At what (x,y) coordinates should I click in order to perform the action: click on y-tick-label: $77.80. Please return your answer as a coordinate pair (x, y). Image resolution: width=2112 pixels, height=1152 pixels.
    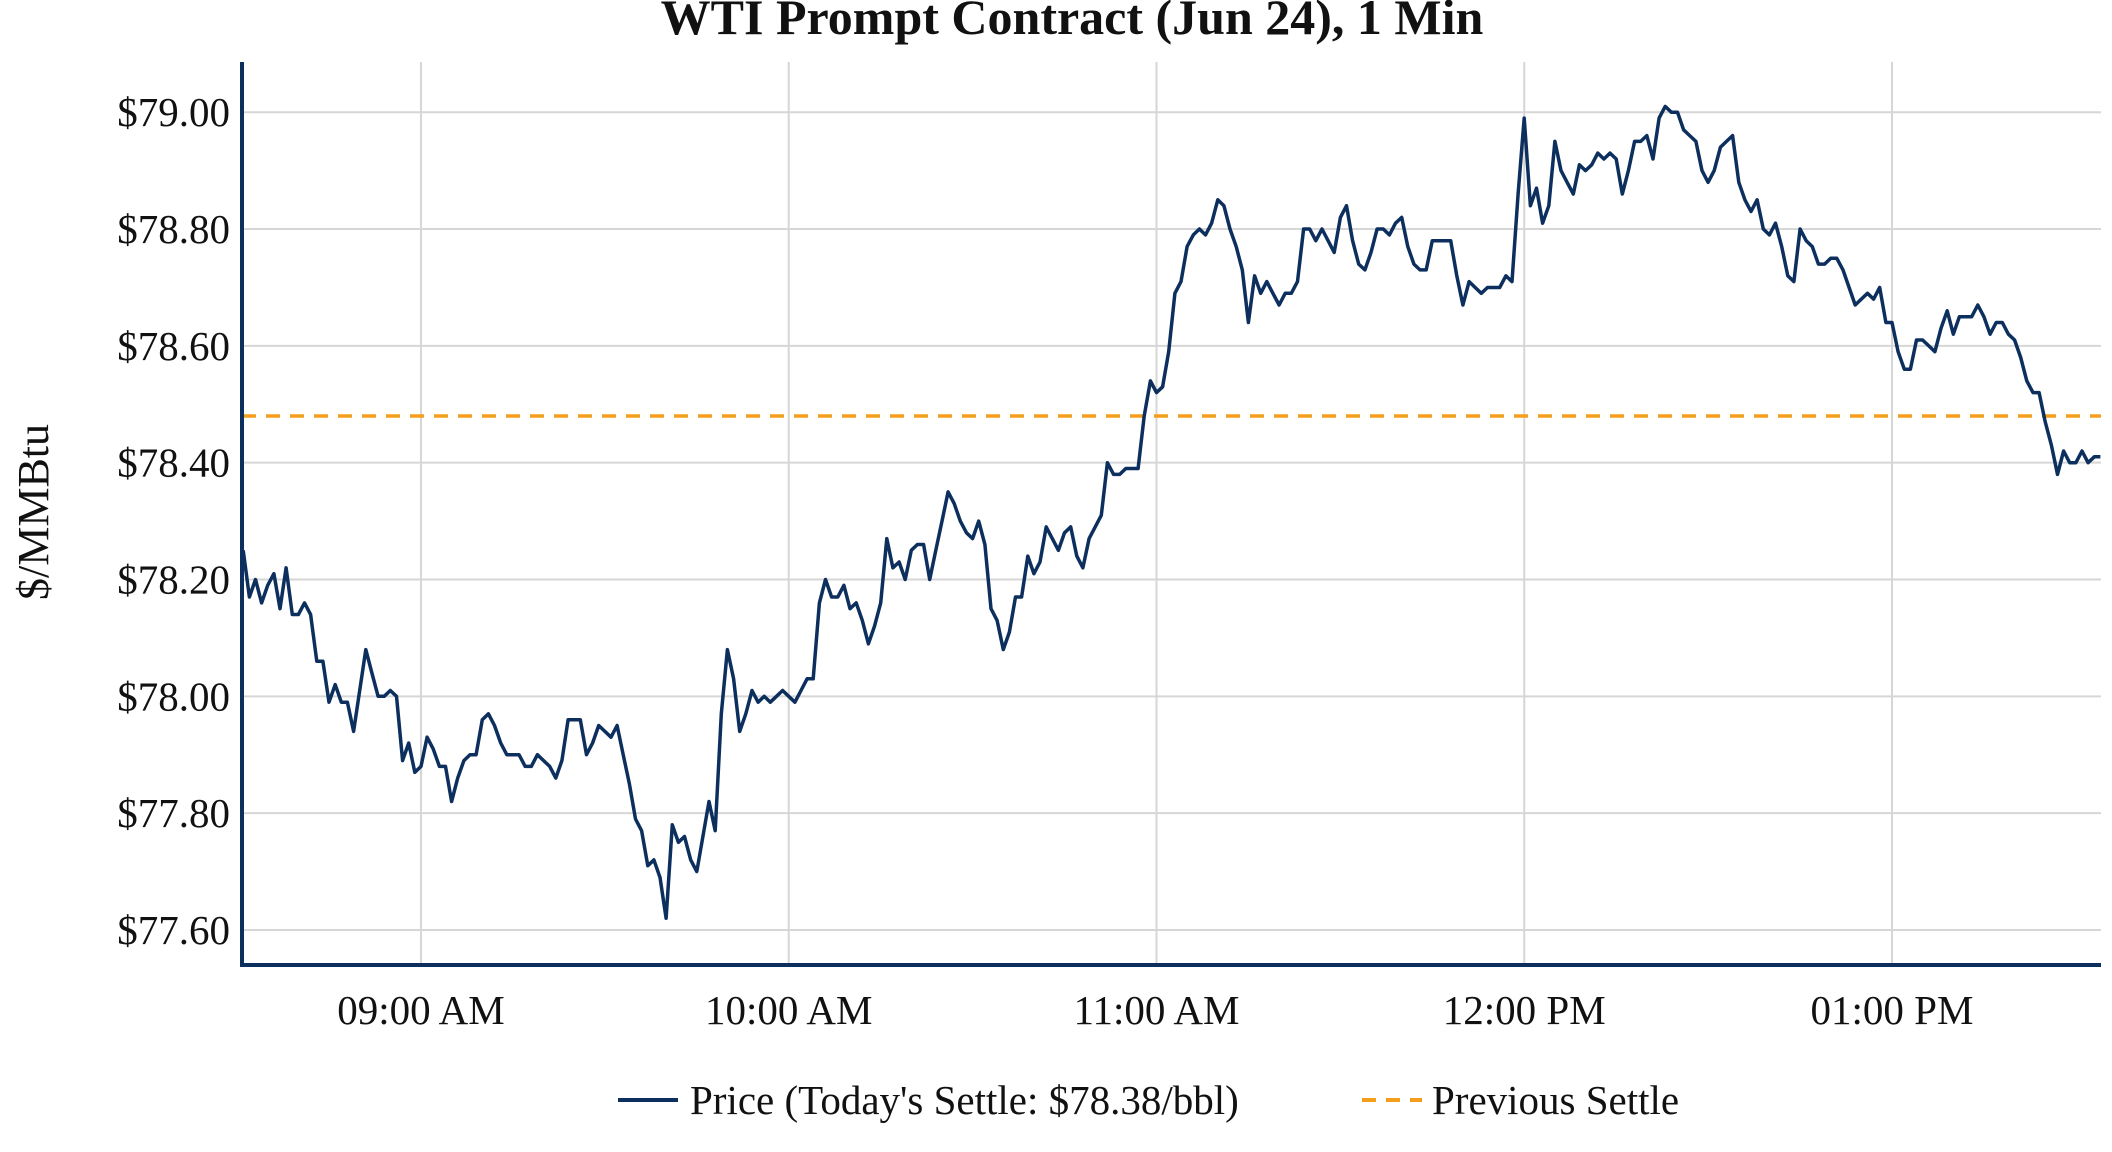
    Looking at the image, I should click on (173, 813).